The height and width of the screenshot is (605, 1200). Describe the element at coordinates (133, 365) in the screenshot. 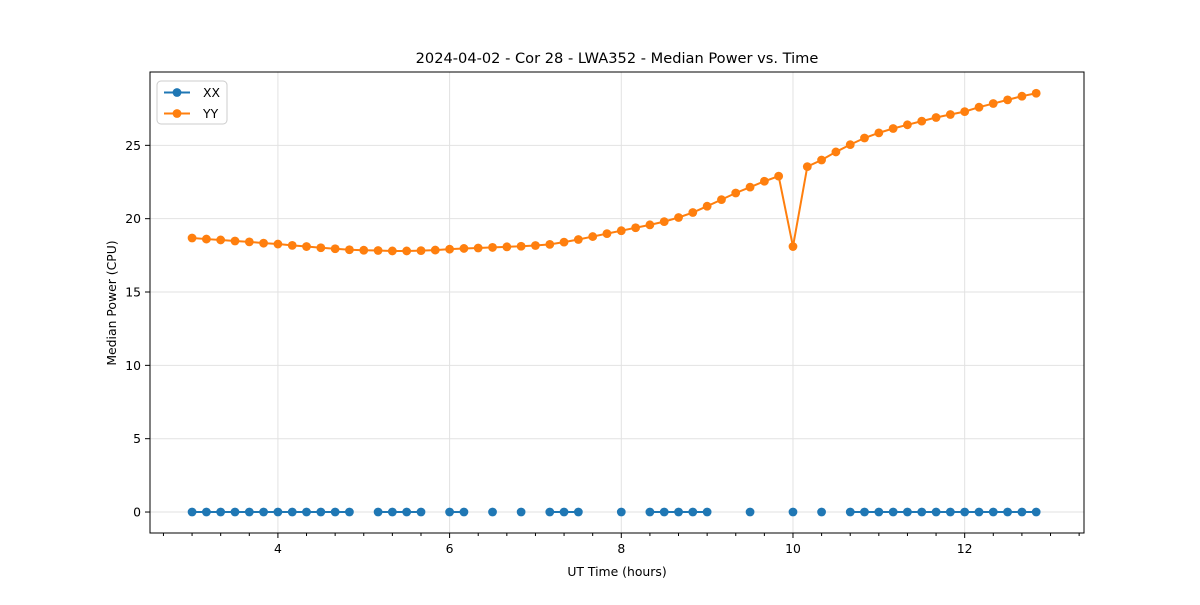

I see `y-tick-label: 10` at that location.